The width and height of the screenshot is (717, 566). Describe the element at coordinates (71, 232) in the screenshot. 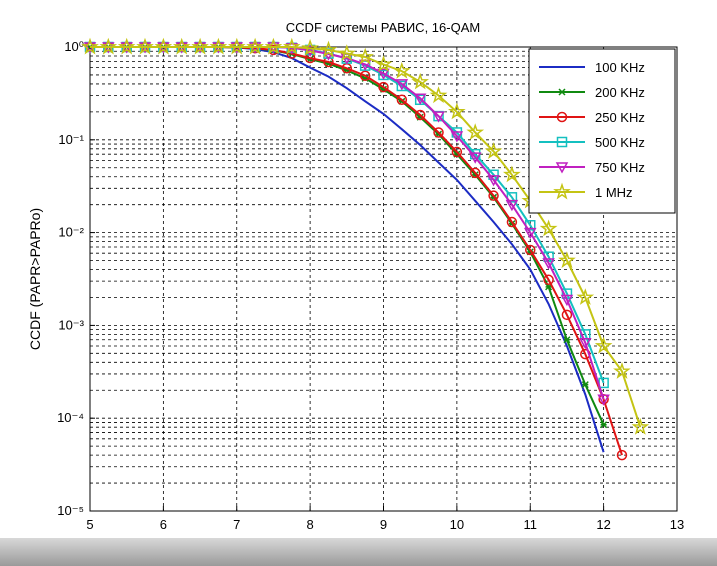

I see `y-tick-label: 10⁻²` at that location.